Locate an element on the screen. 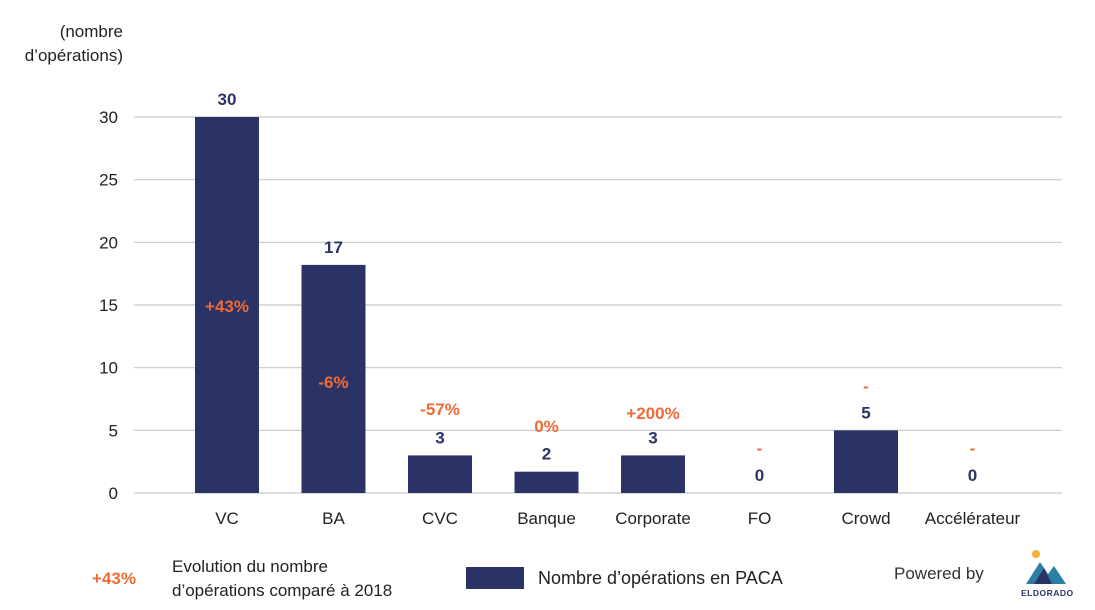 Image resolution: width=1095 pixels, height=610 pixels. bar-banque is located at coordinates (546, 482).